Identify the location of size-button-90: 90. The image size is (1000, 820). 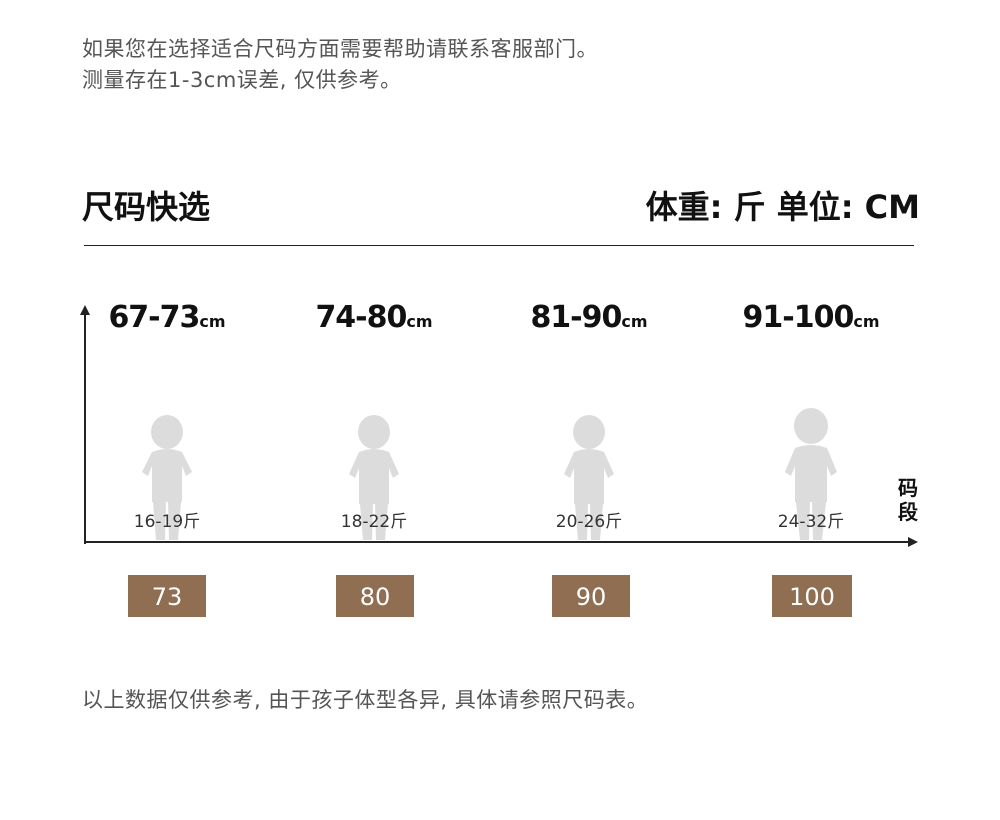
(591, 596).